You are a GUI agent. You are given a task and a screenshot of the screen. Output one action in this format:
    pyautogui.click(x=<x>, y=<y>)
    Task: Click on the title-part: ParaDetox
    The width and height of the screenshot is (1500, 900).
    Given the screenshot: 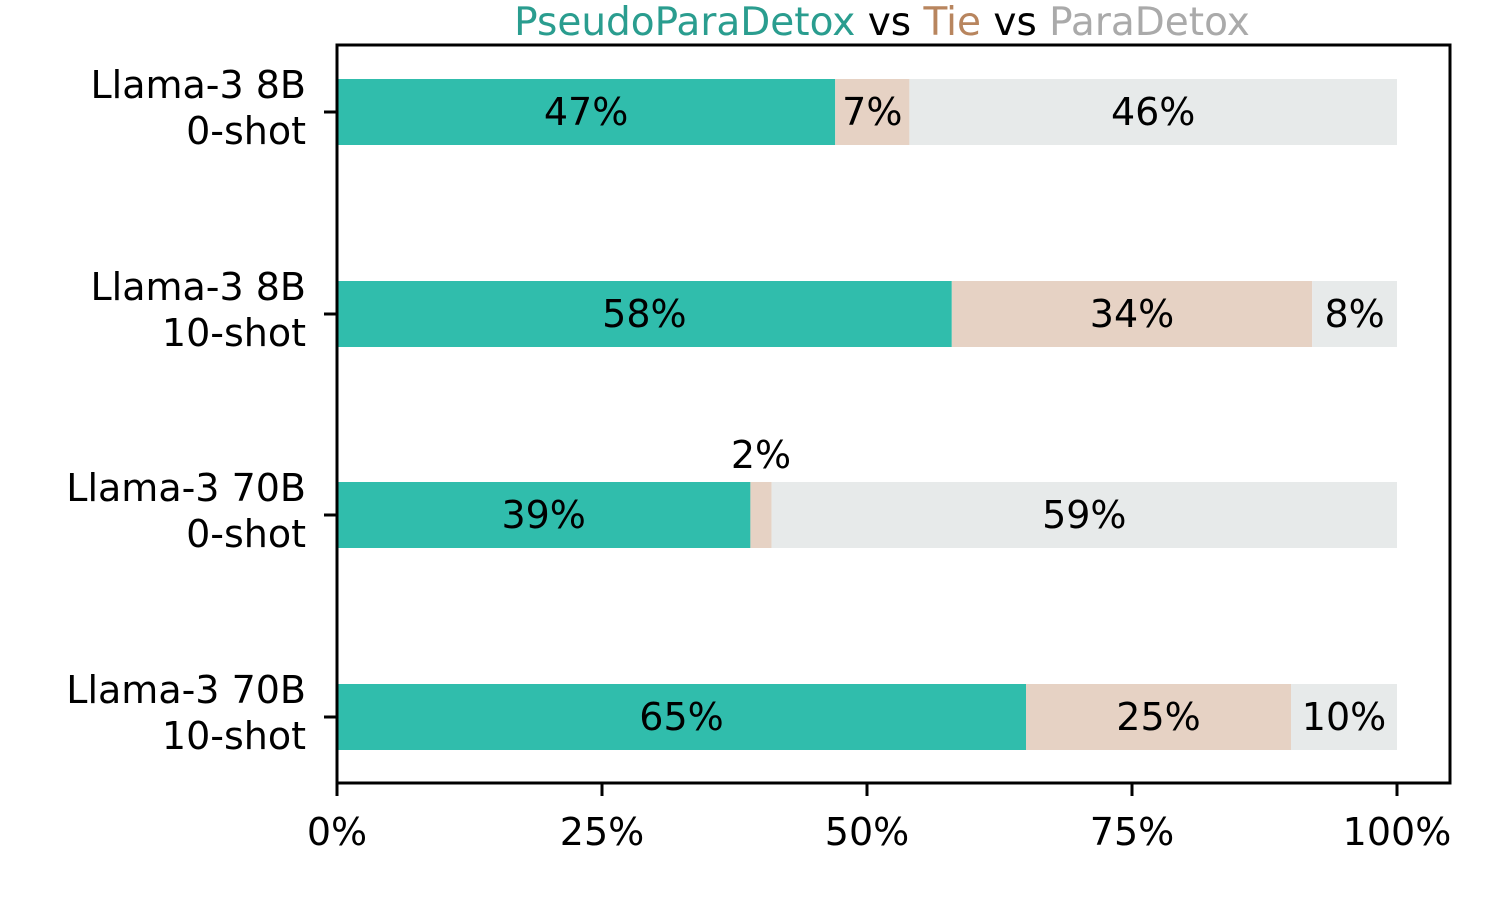 What is the action you would take?
    pyautogui.click(x=1143, y=22)
    